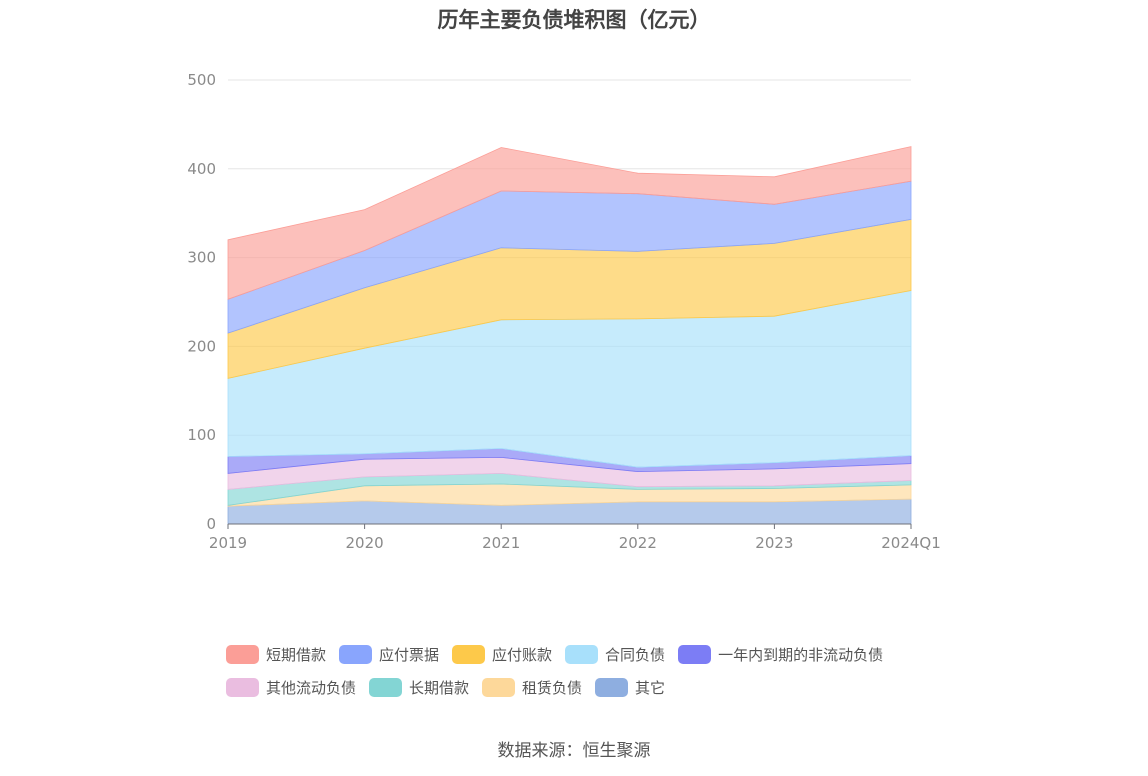 The image size is (1148, 776). I want to click on legend-label: 一年内到期的非流动负债, so click(801, 655).